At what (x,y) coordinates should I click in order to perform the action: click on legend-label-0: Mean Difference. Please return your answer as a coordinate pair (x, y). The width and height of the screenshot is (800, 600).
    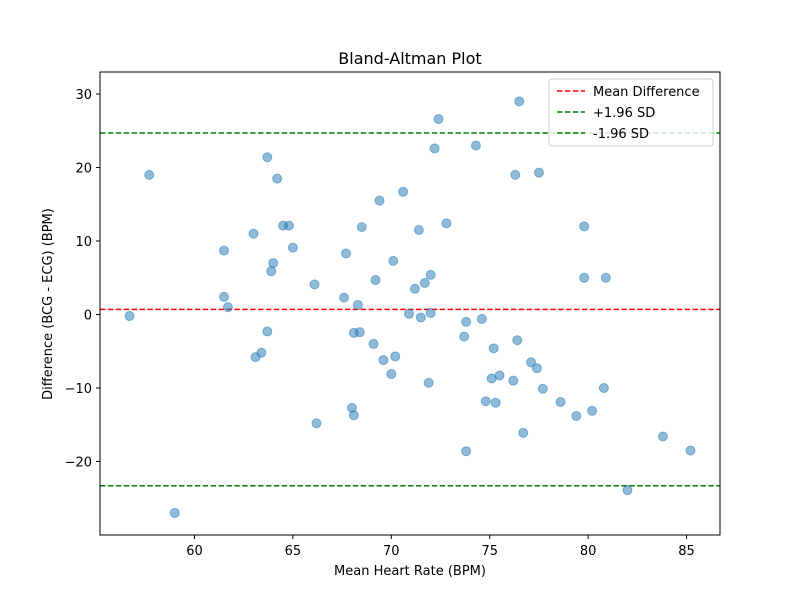
    Looking at the image, I should click on (646, 92).